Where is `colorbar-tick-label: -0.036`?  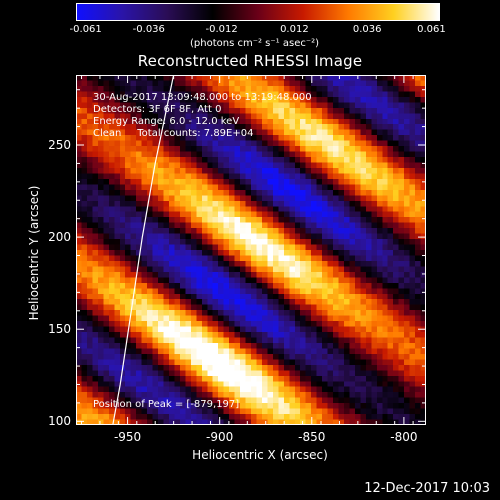
colorbar-tick-label: -0.036 is located at coordinates (148, 29).